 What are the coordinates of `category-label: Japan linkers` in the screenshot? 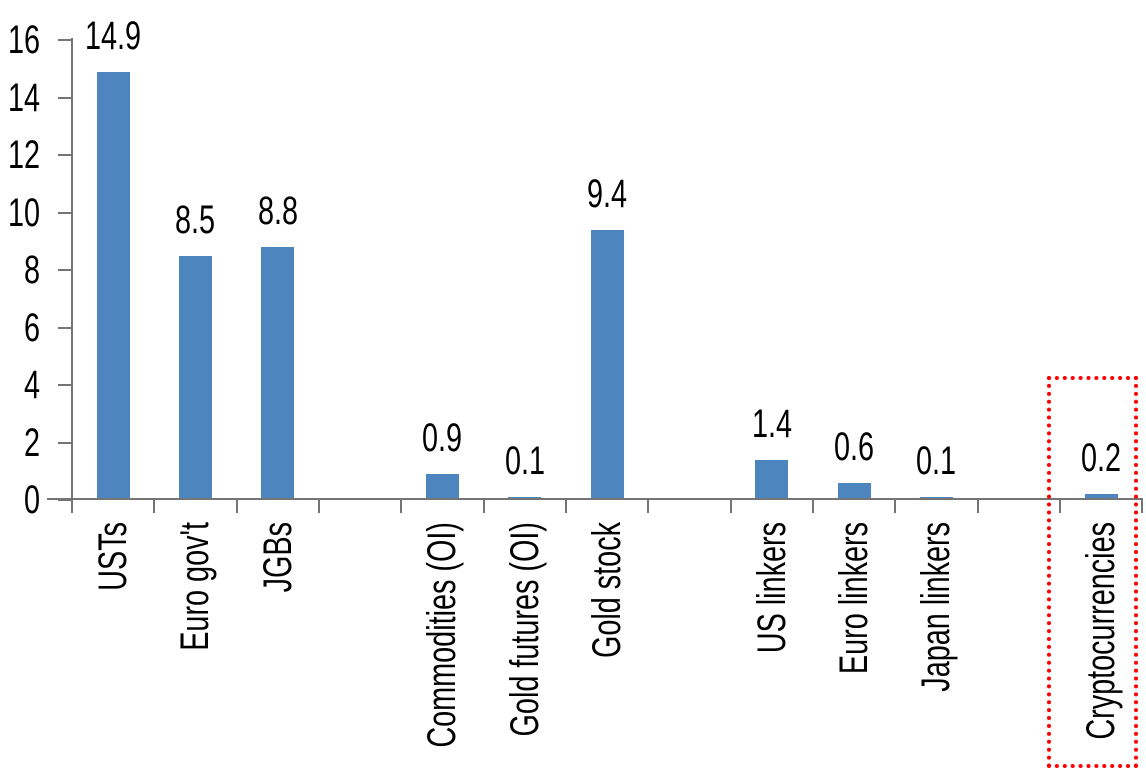 It's located at (936, 607).